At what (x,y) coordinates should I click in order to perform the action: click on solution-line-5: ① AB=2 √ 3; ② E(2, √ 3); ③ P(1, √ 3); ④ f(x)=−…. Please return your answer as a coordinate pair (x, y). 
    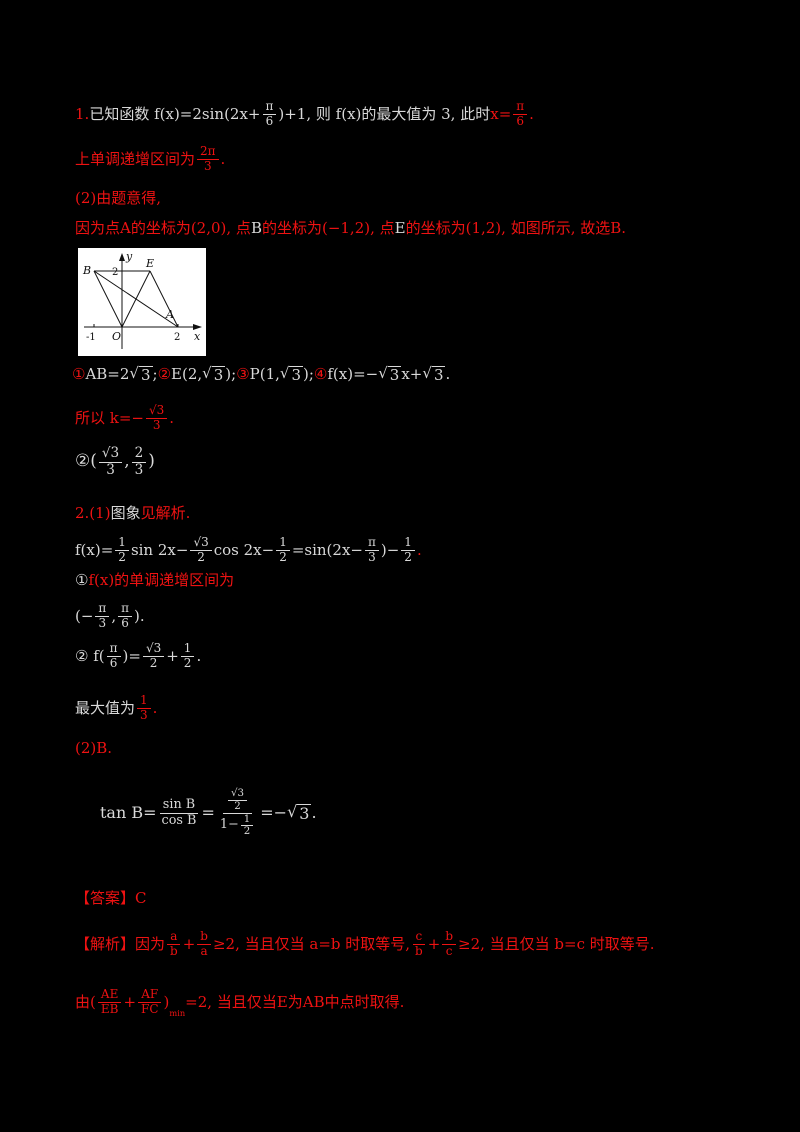
    Looking at the image, I should click on (261, 374).